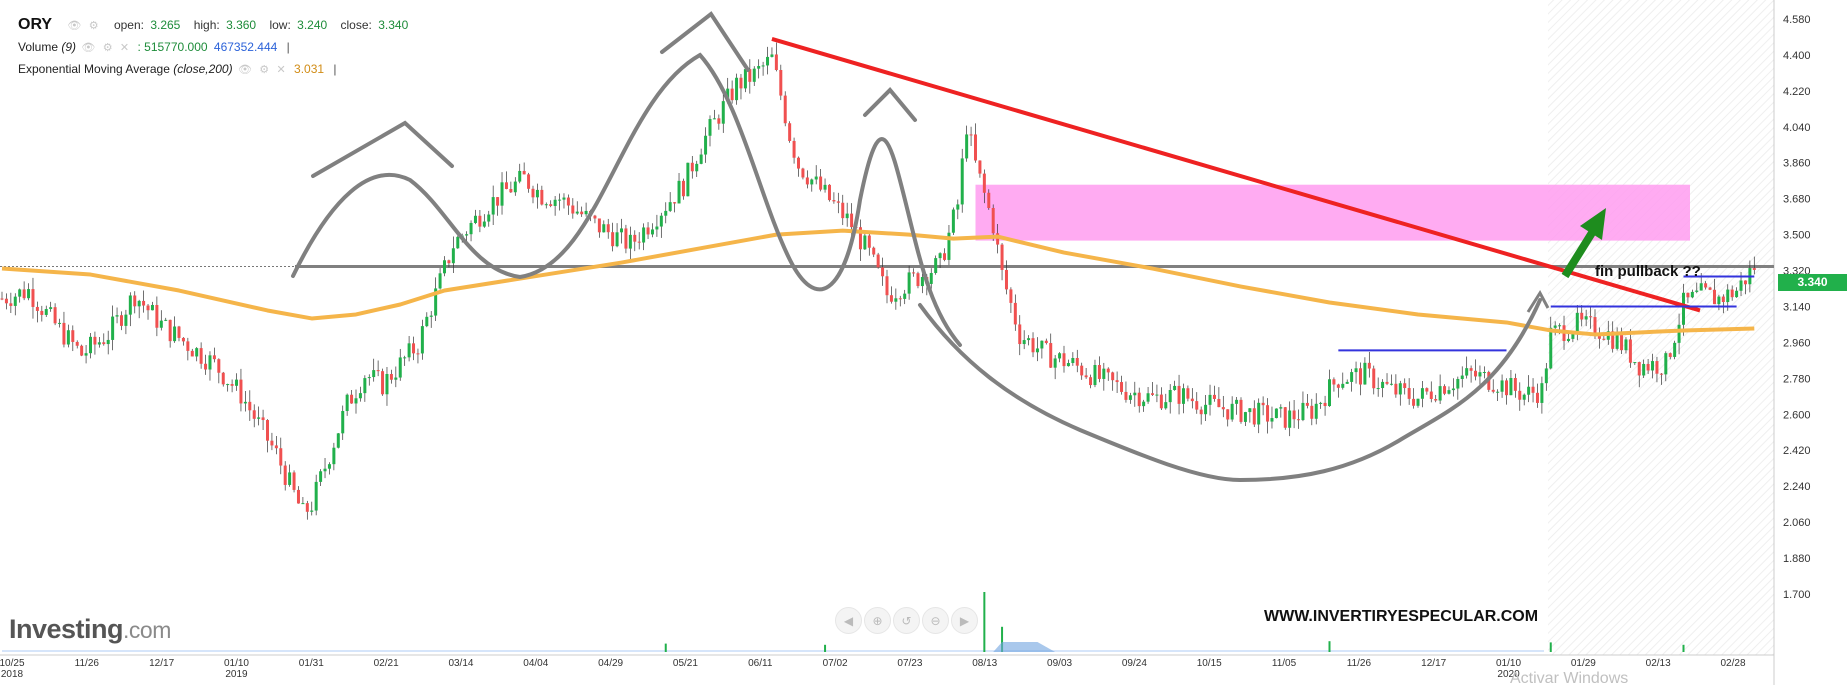 The height and width of the screenshot is (688, 1847). I want to click on x-tick-label: 11/26, so click(87, 663).